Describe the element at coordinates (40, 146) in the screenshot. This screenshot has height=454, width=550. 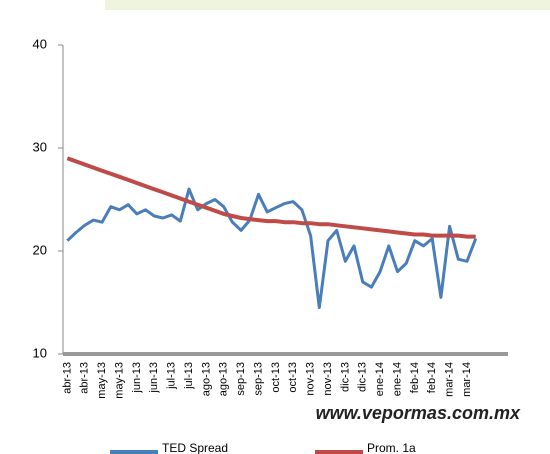
I see `y-tick-label: 30` at that location.